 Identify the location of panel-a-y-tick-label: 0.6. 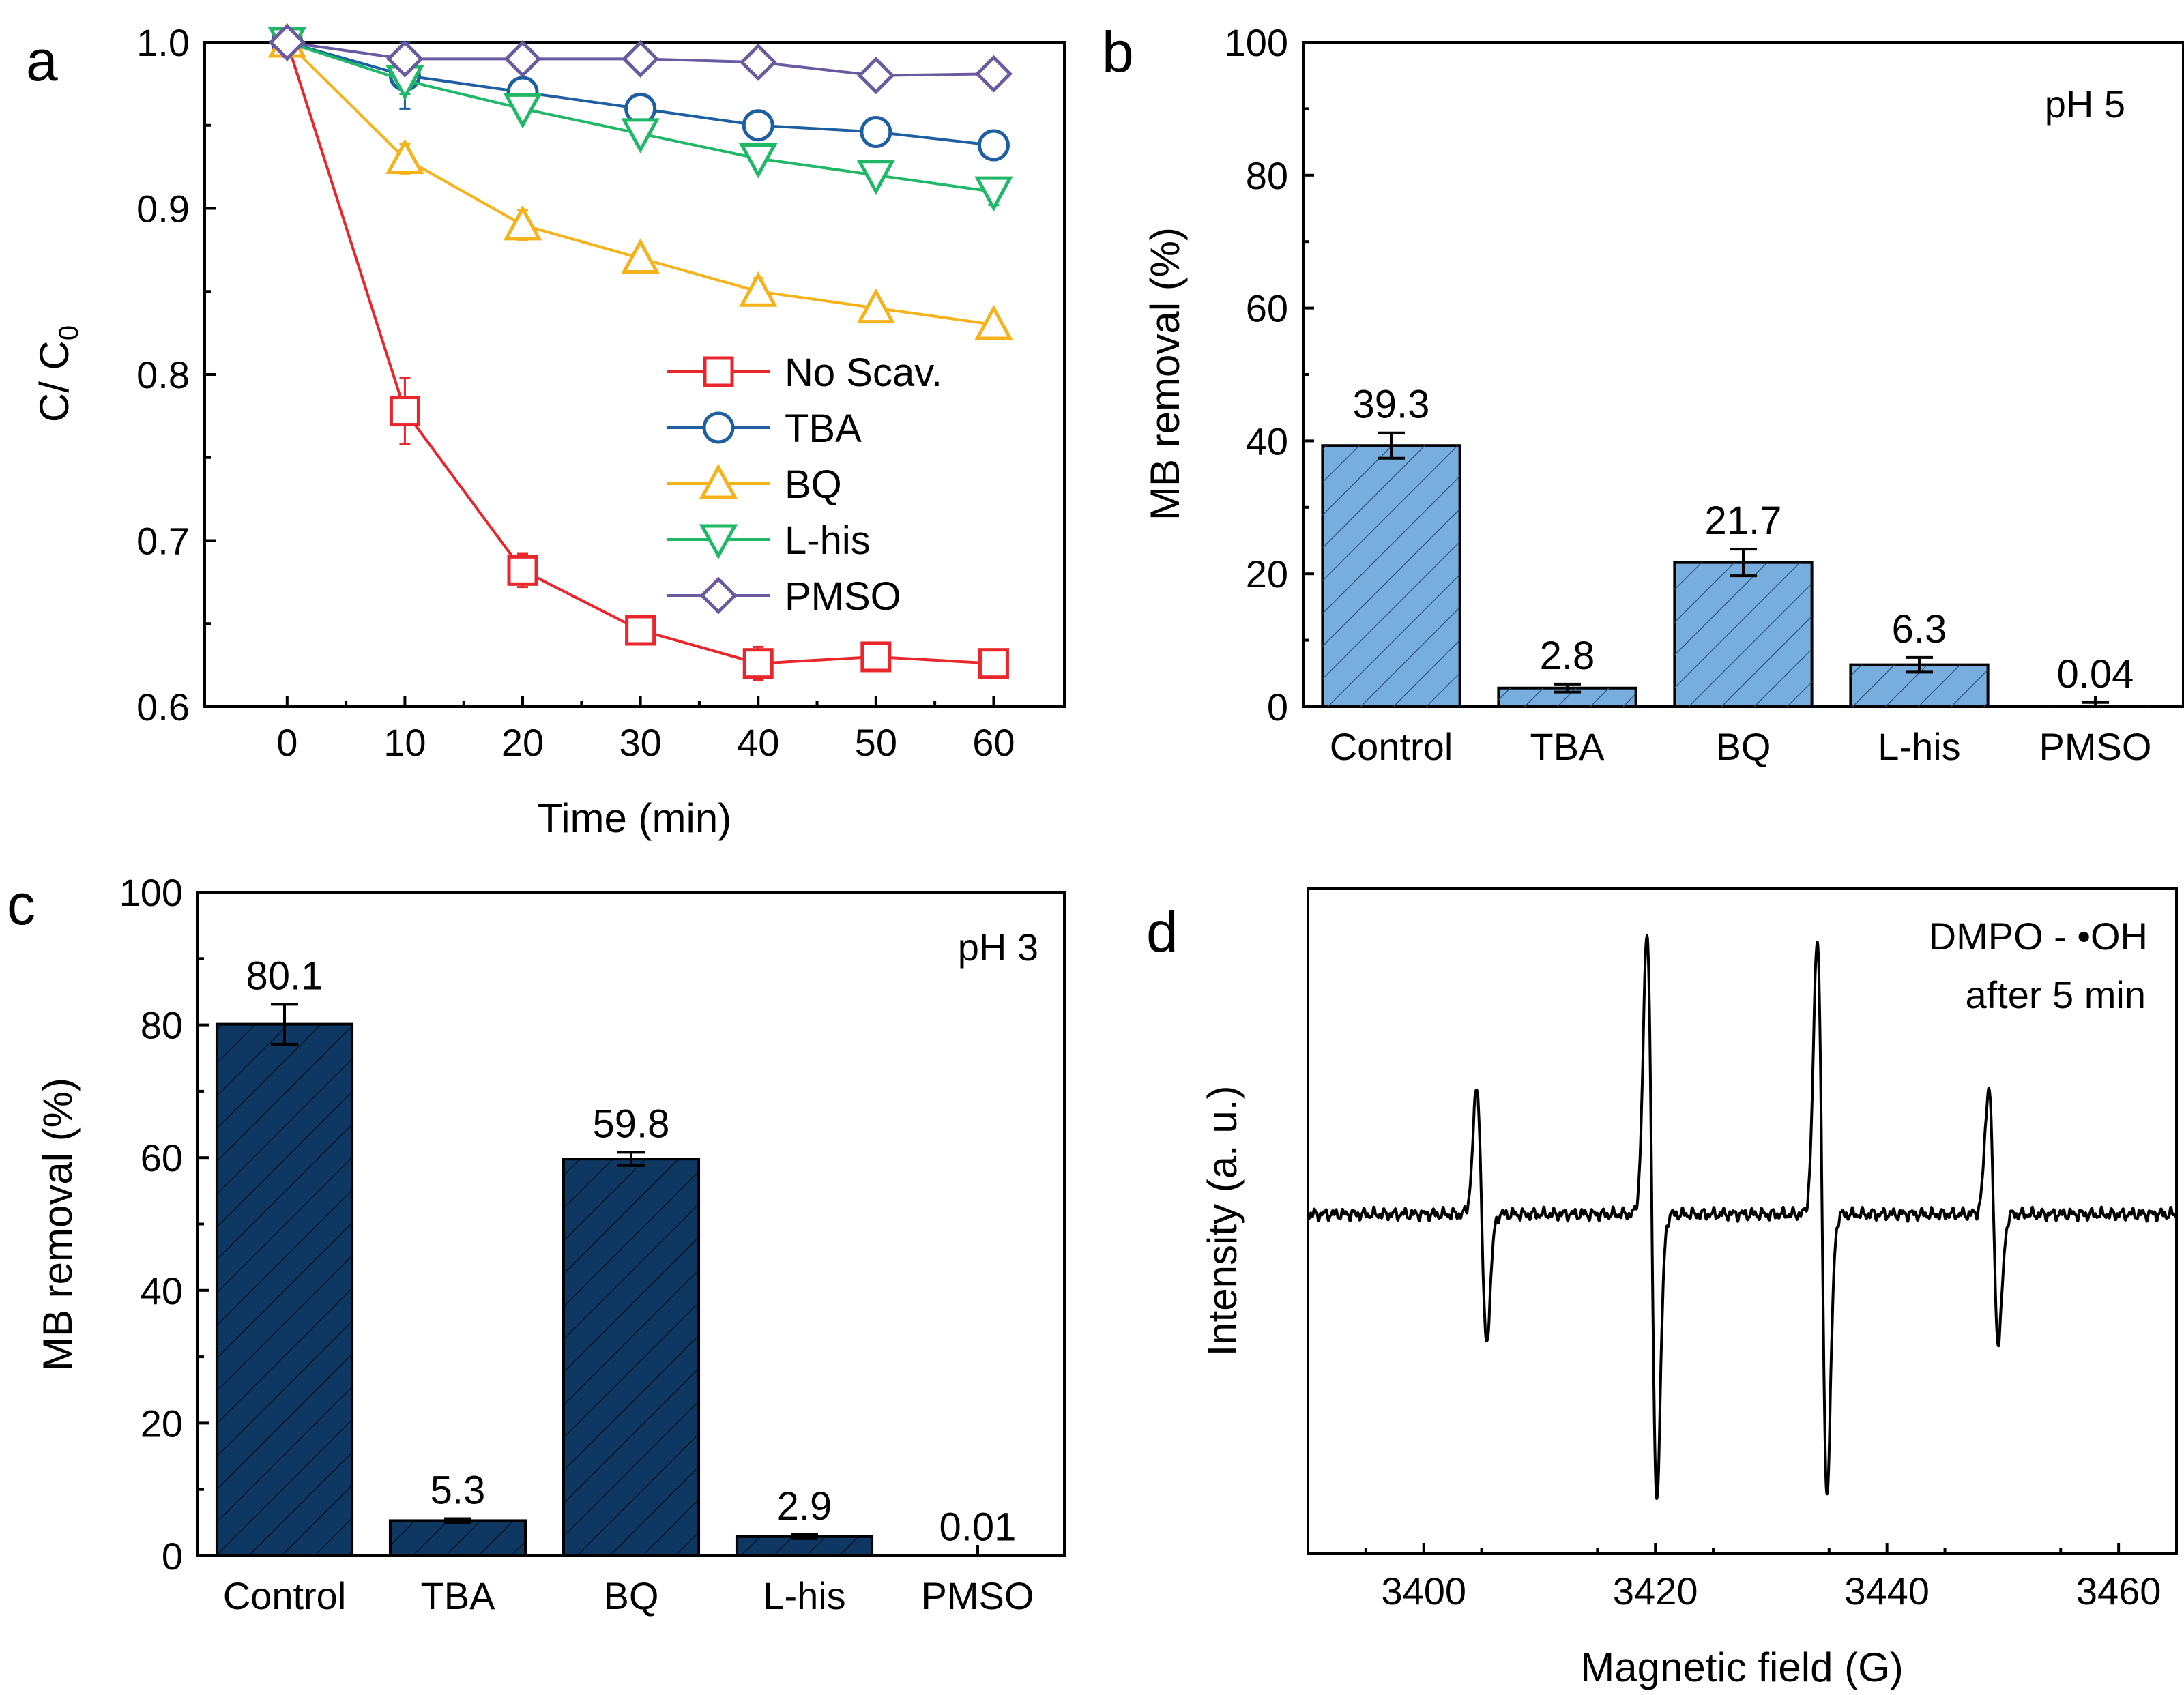
(163, 707).